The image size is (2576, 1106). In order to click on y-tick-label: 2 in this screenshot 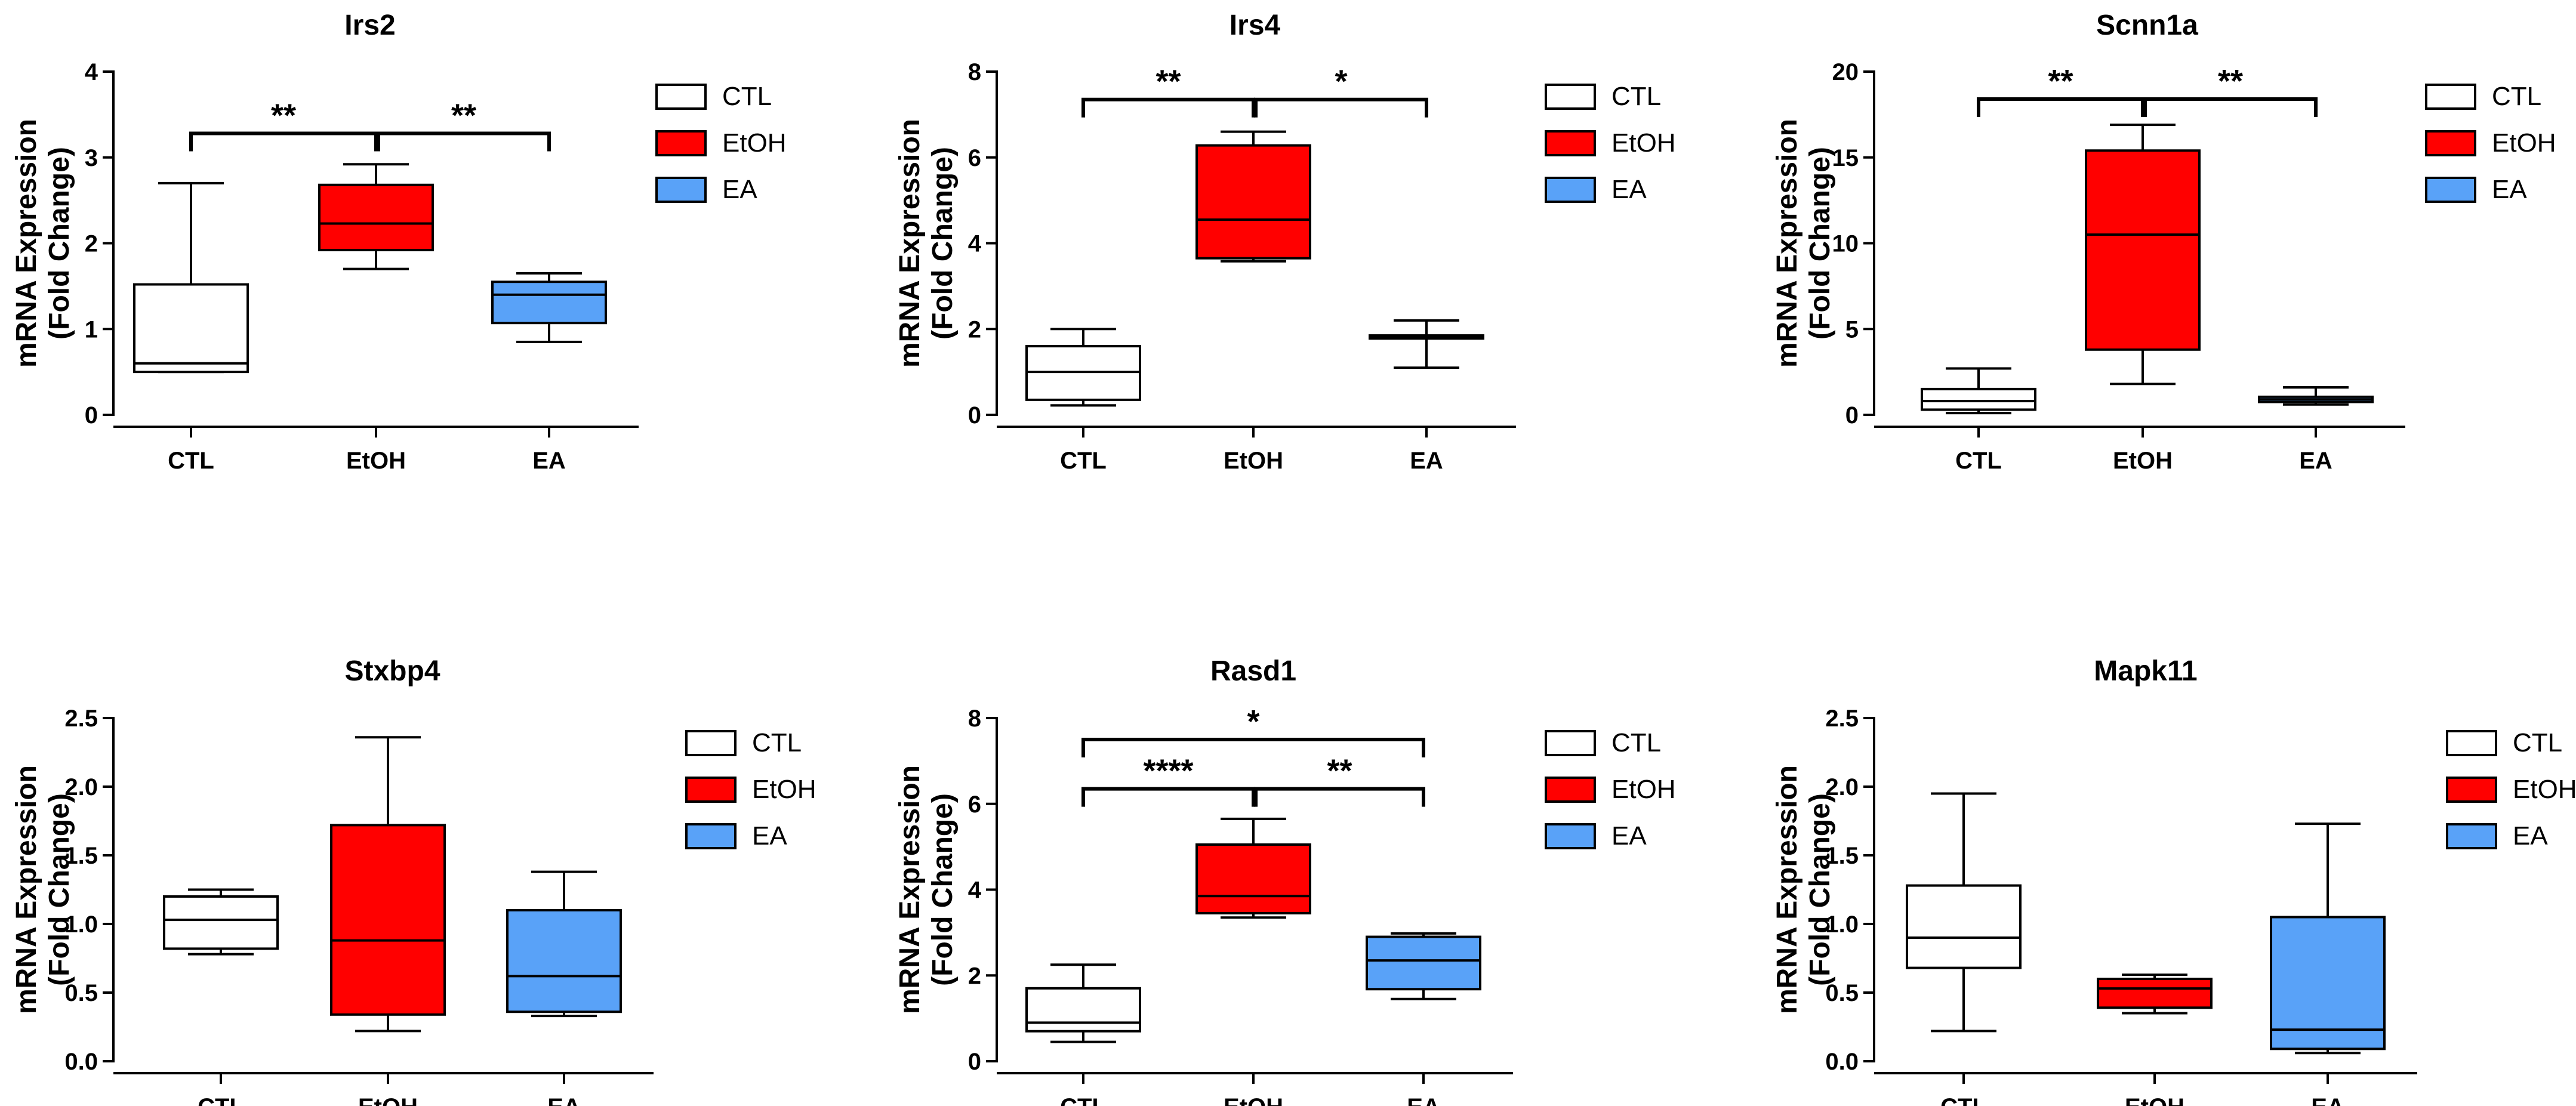, I will do `click(974, 330)`.